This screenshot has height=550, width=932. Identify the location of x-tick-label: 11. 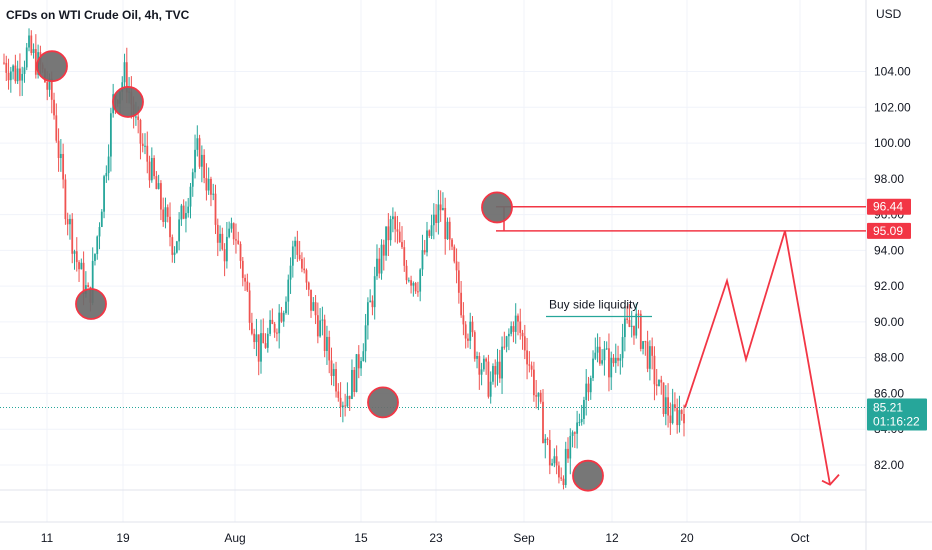
(47, 538).